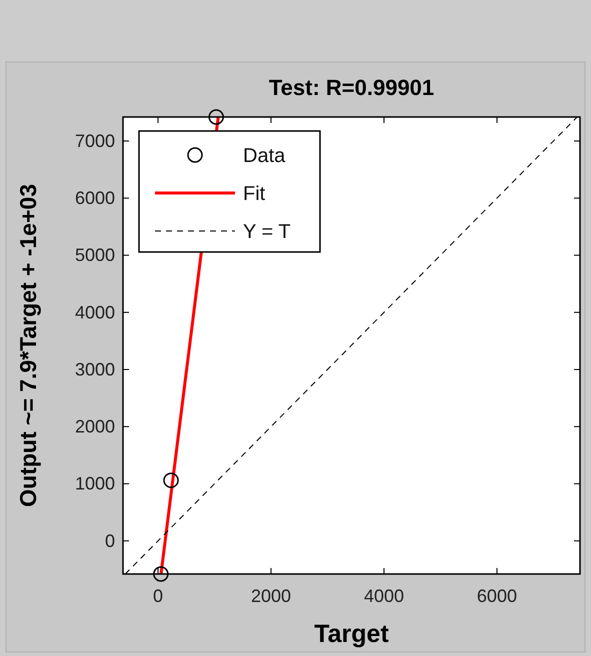 The image size is (591, 656). I want to click on x-tick-label: 6000, so click(496, 596).